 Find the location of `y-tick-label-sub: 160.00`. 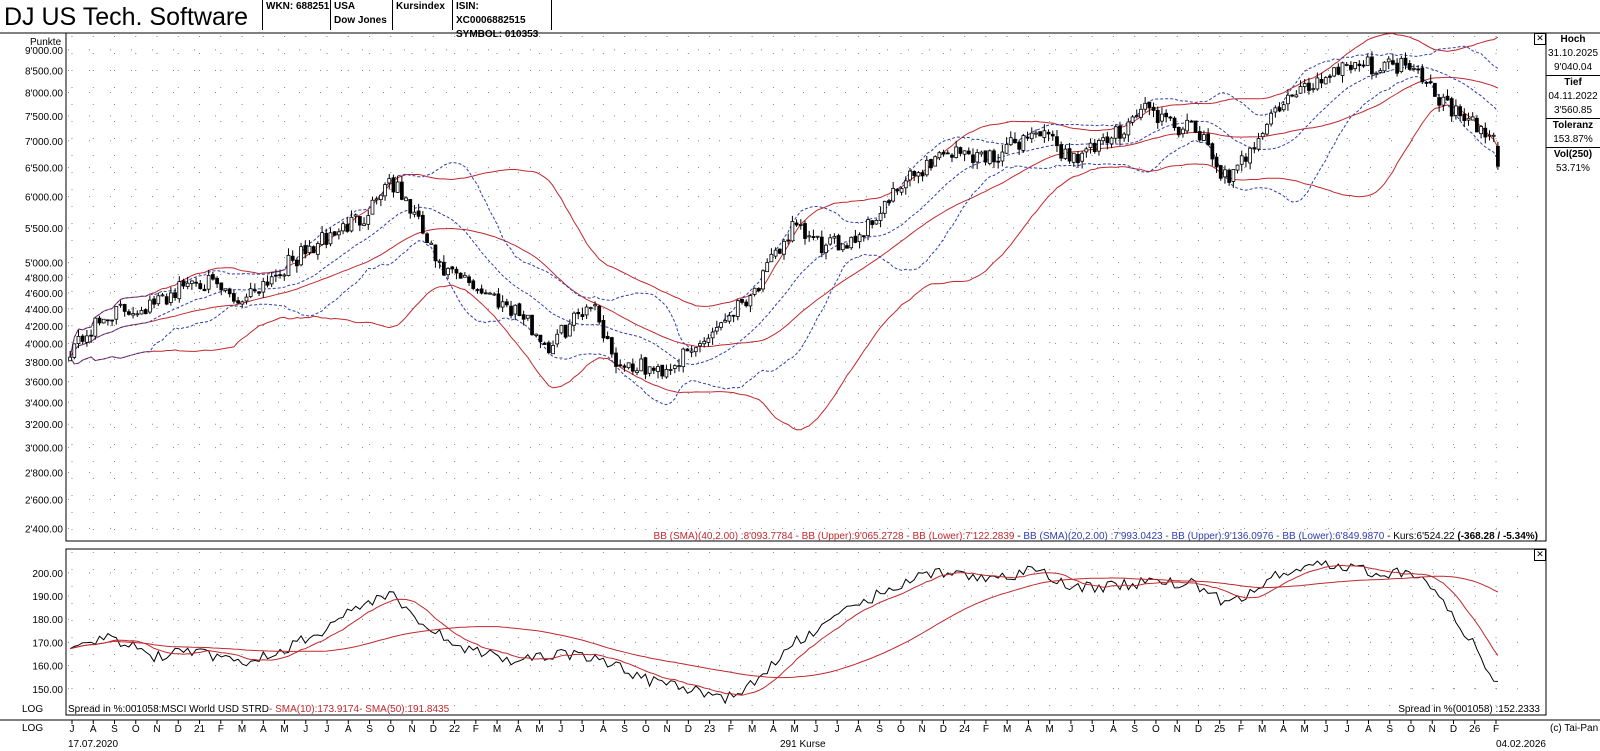

y-tick-label-sub: 160.00 is located at coordinates (47, 667).